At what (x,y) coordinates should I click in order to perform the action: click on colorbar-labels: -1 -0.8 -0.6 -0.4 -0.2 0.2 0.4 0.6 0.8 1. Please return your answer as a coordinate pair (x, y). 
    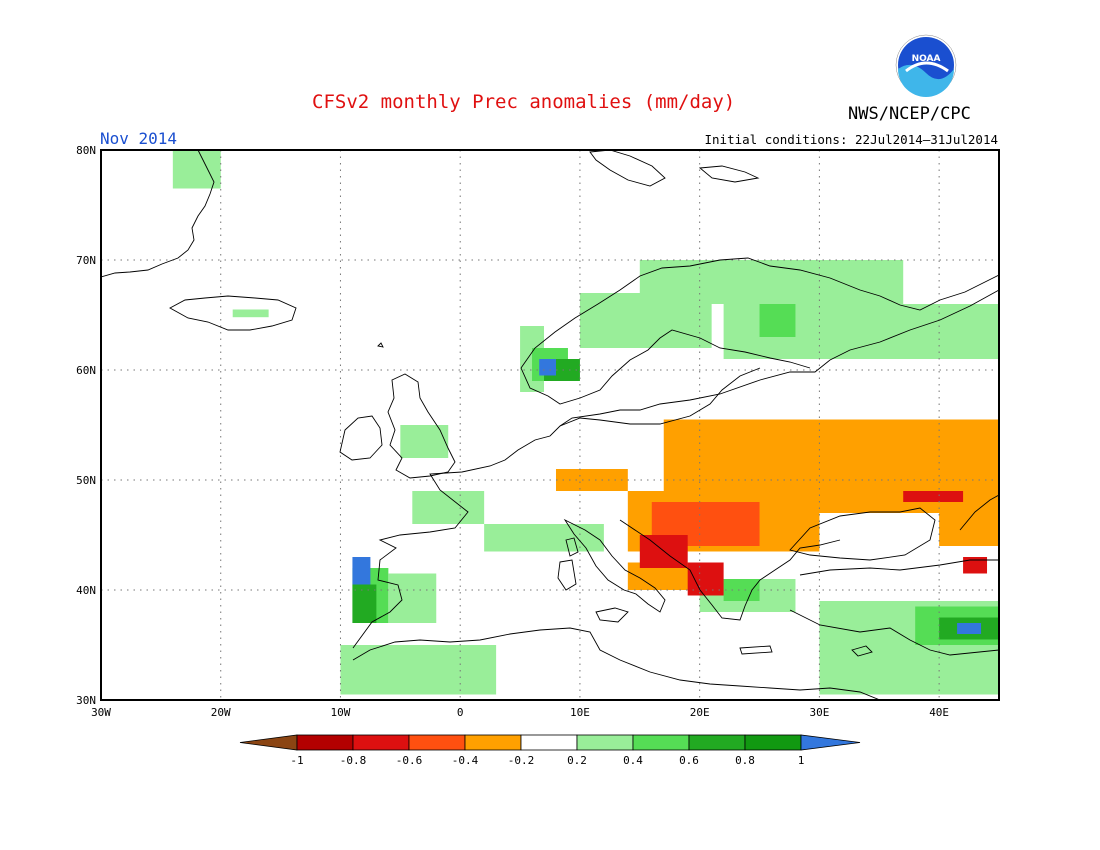
    Looking at the image, I should click on (547, 760).